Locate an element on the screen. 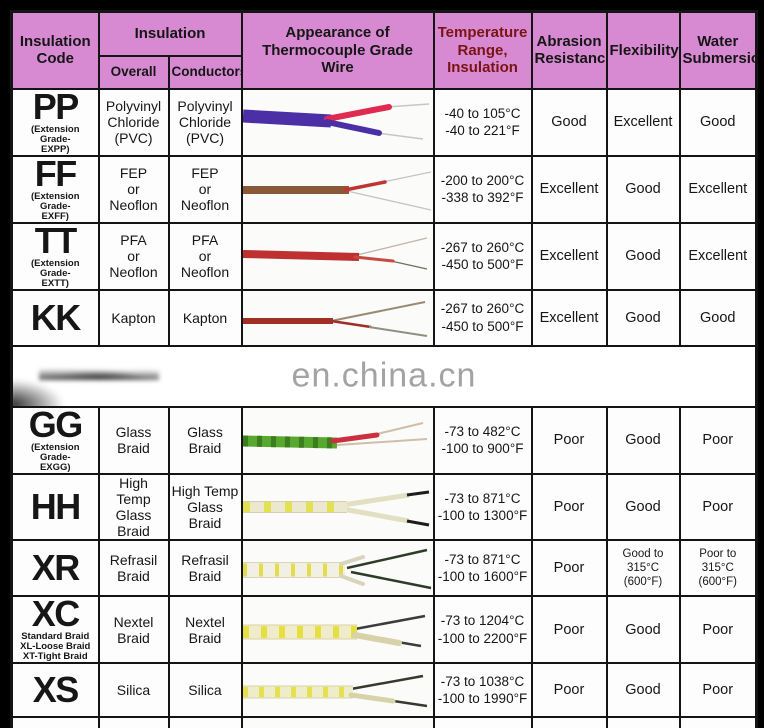 Image resolution: width=764 pixels, height=728 pixels. temperature-cell: -73 to 871°C -100 to 1600°F is located at coordinates (482, 568).